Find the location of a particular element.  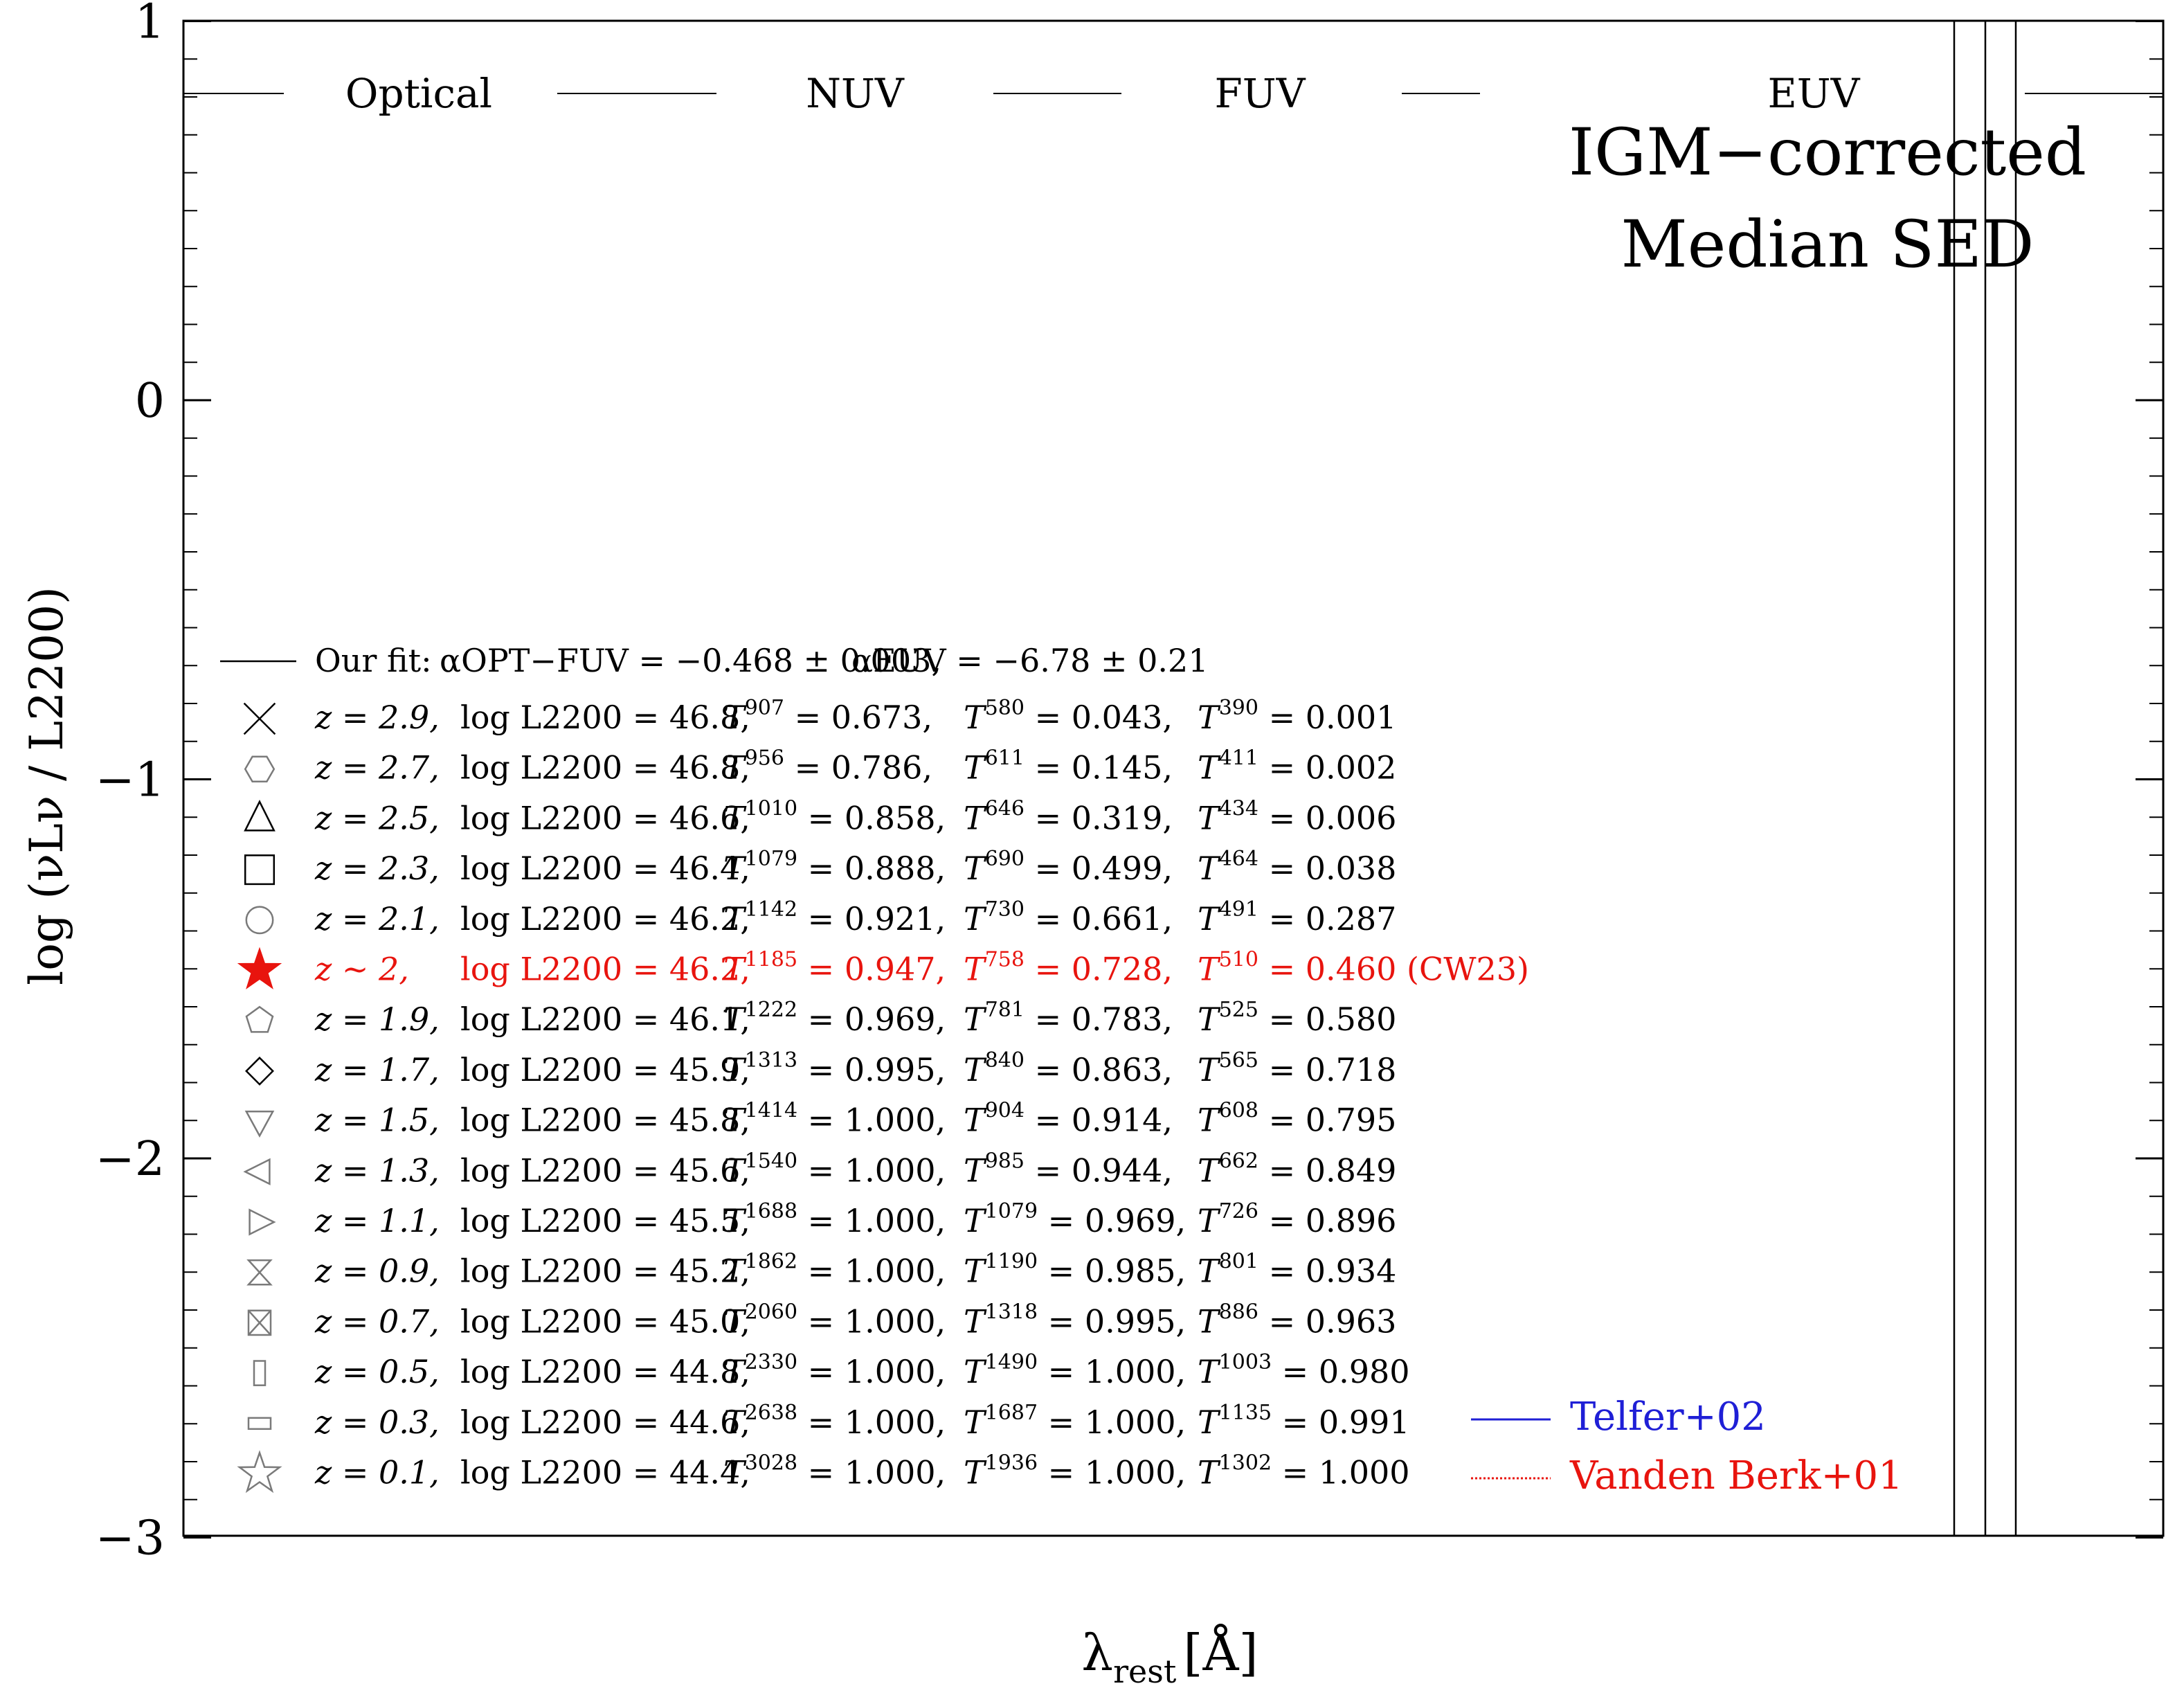

legend-Tu: T1414 = 1.000, is located at coordinates (834, 1119).